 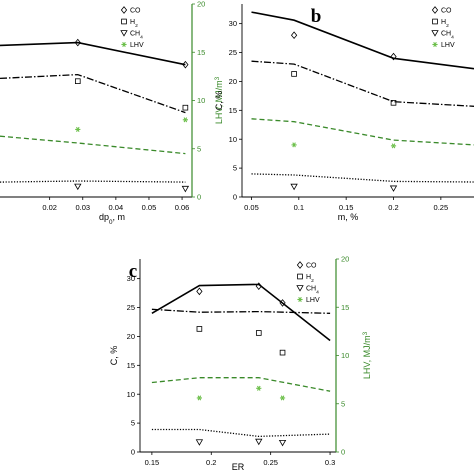 I want to click on y2-tick-label: 0, so click(x=343, y=452).